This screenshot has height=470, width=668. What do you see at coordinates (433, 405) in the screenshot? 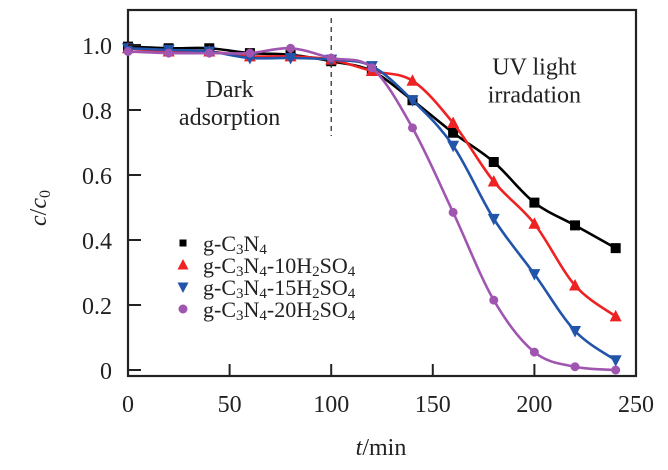
I see `x-tick-label: 150` at bounding box center [433, 405].